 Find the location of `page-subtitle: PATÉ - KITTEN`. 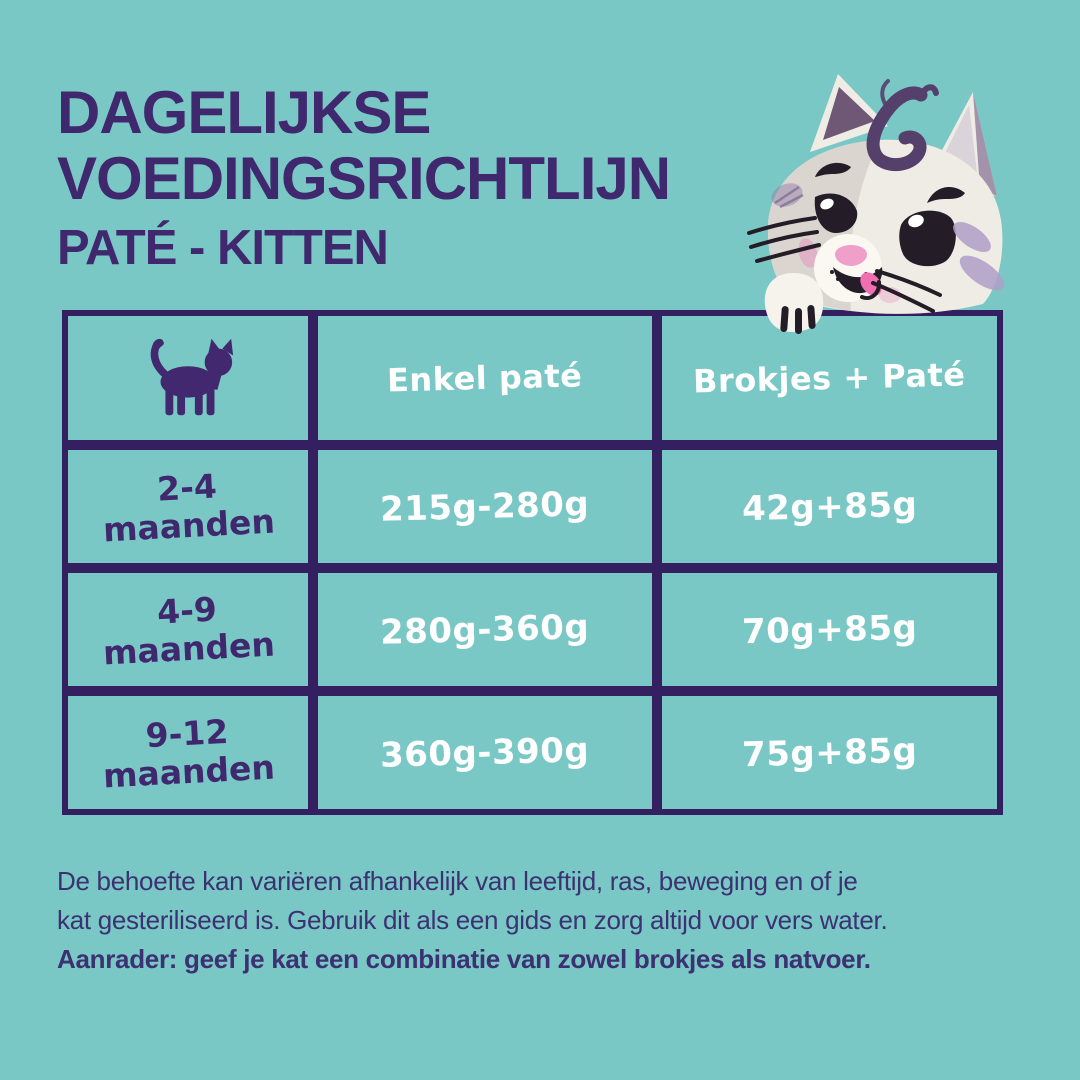

page-subtitle: PATÉ - KITTEN is located at coordinates (223, 248).